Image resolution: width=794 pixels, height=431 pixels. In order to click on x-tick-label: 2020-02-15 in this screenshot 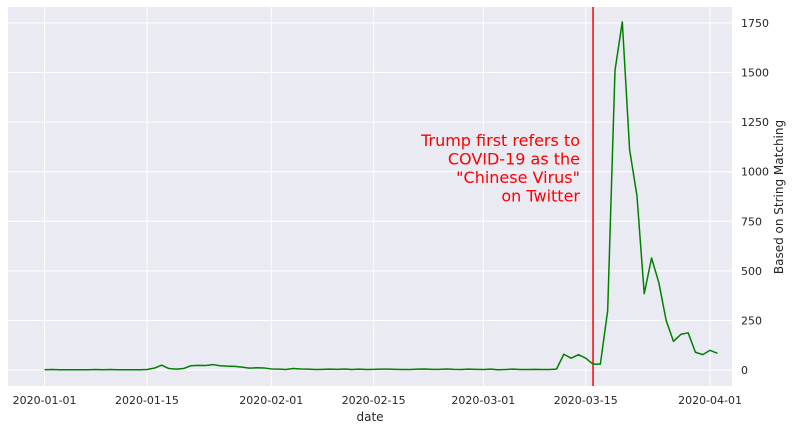, I will do `click(374, 400)`.